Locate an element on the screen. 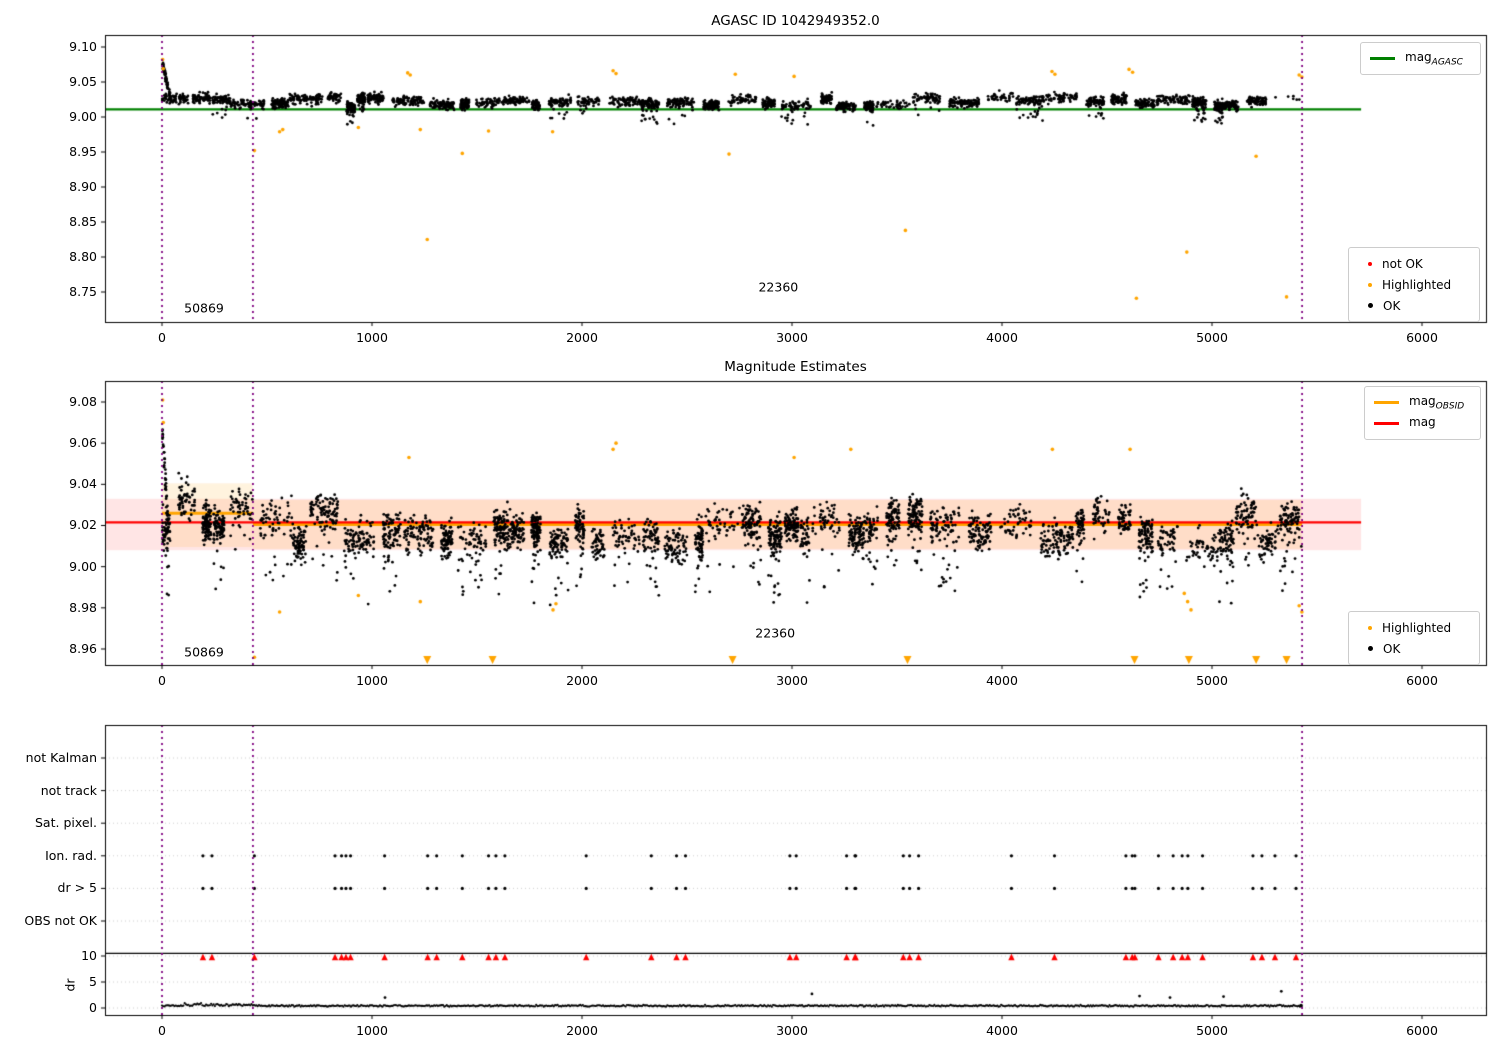  legend-label-mag-obsid: magOBSID is located at coordinates (1437, 402).